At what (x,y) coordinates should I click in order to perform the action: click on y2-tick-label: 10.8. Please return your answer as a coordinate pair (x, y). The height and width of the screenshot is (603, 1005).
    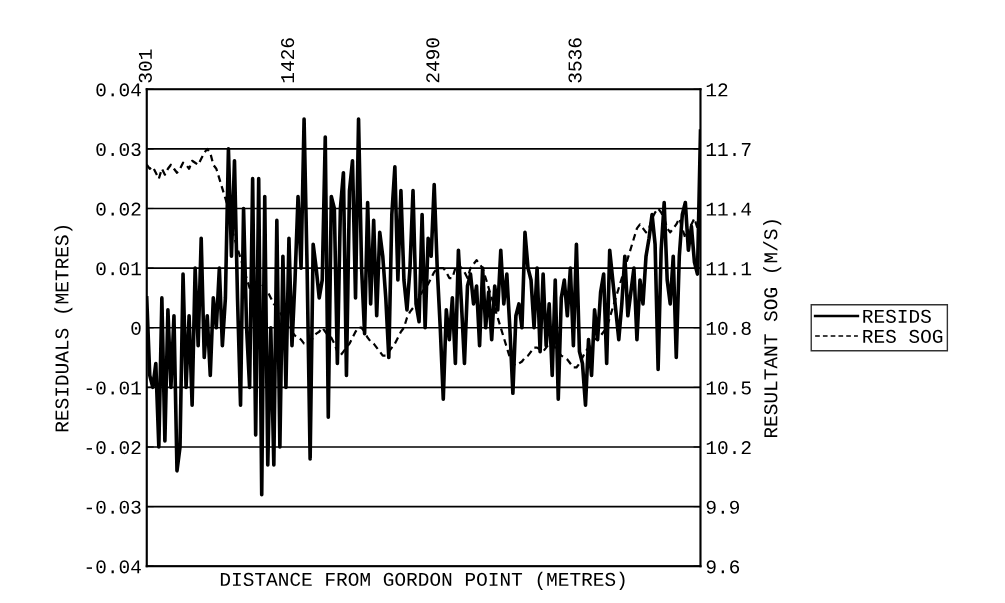
    Looking at the image, I should click on (728, 328).